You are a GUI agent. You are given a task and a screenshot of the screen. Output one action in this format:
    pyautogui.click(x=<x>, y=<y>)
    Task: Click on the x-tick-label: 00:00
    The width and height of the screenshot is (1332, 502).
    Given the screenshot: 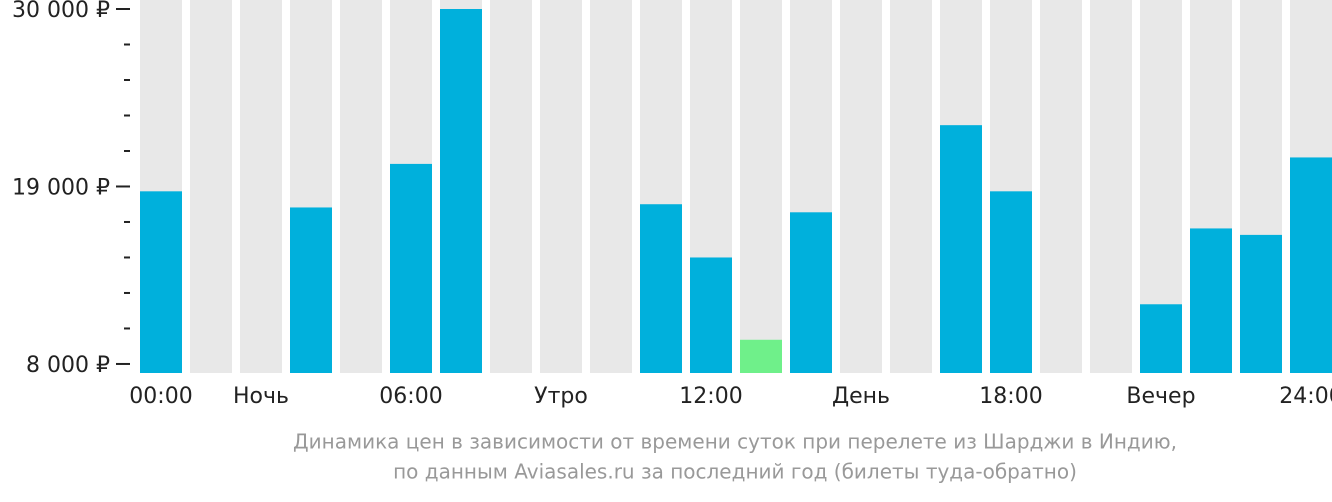 What is the action you would take?
    pyautogui.click(x=160, y=396)
    